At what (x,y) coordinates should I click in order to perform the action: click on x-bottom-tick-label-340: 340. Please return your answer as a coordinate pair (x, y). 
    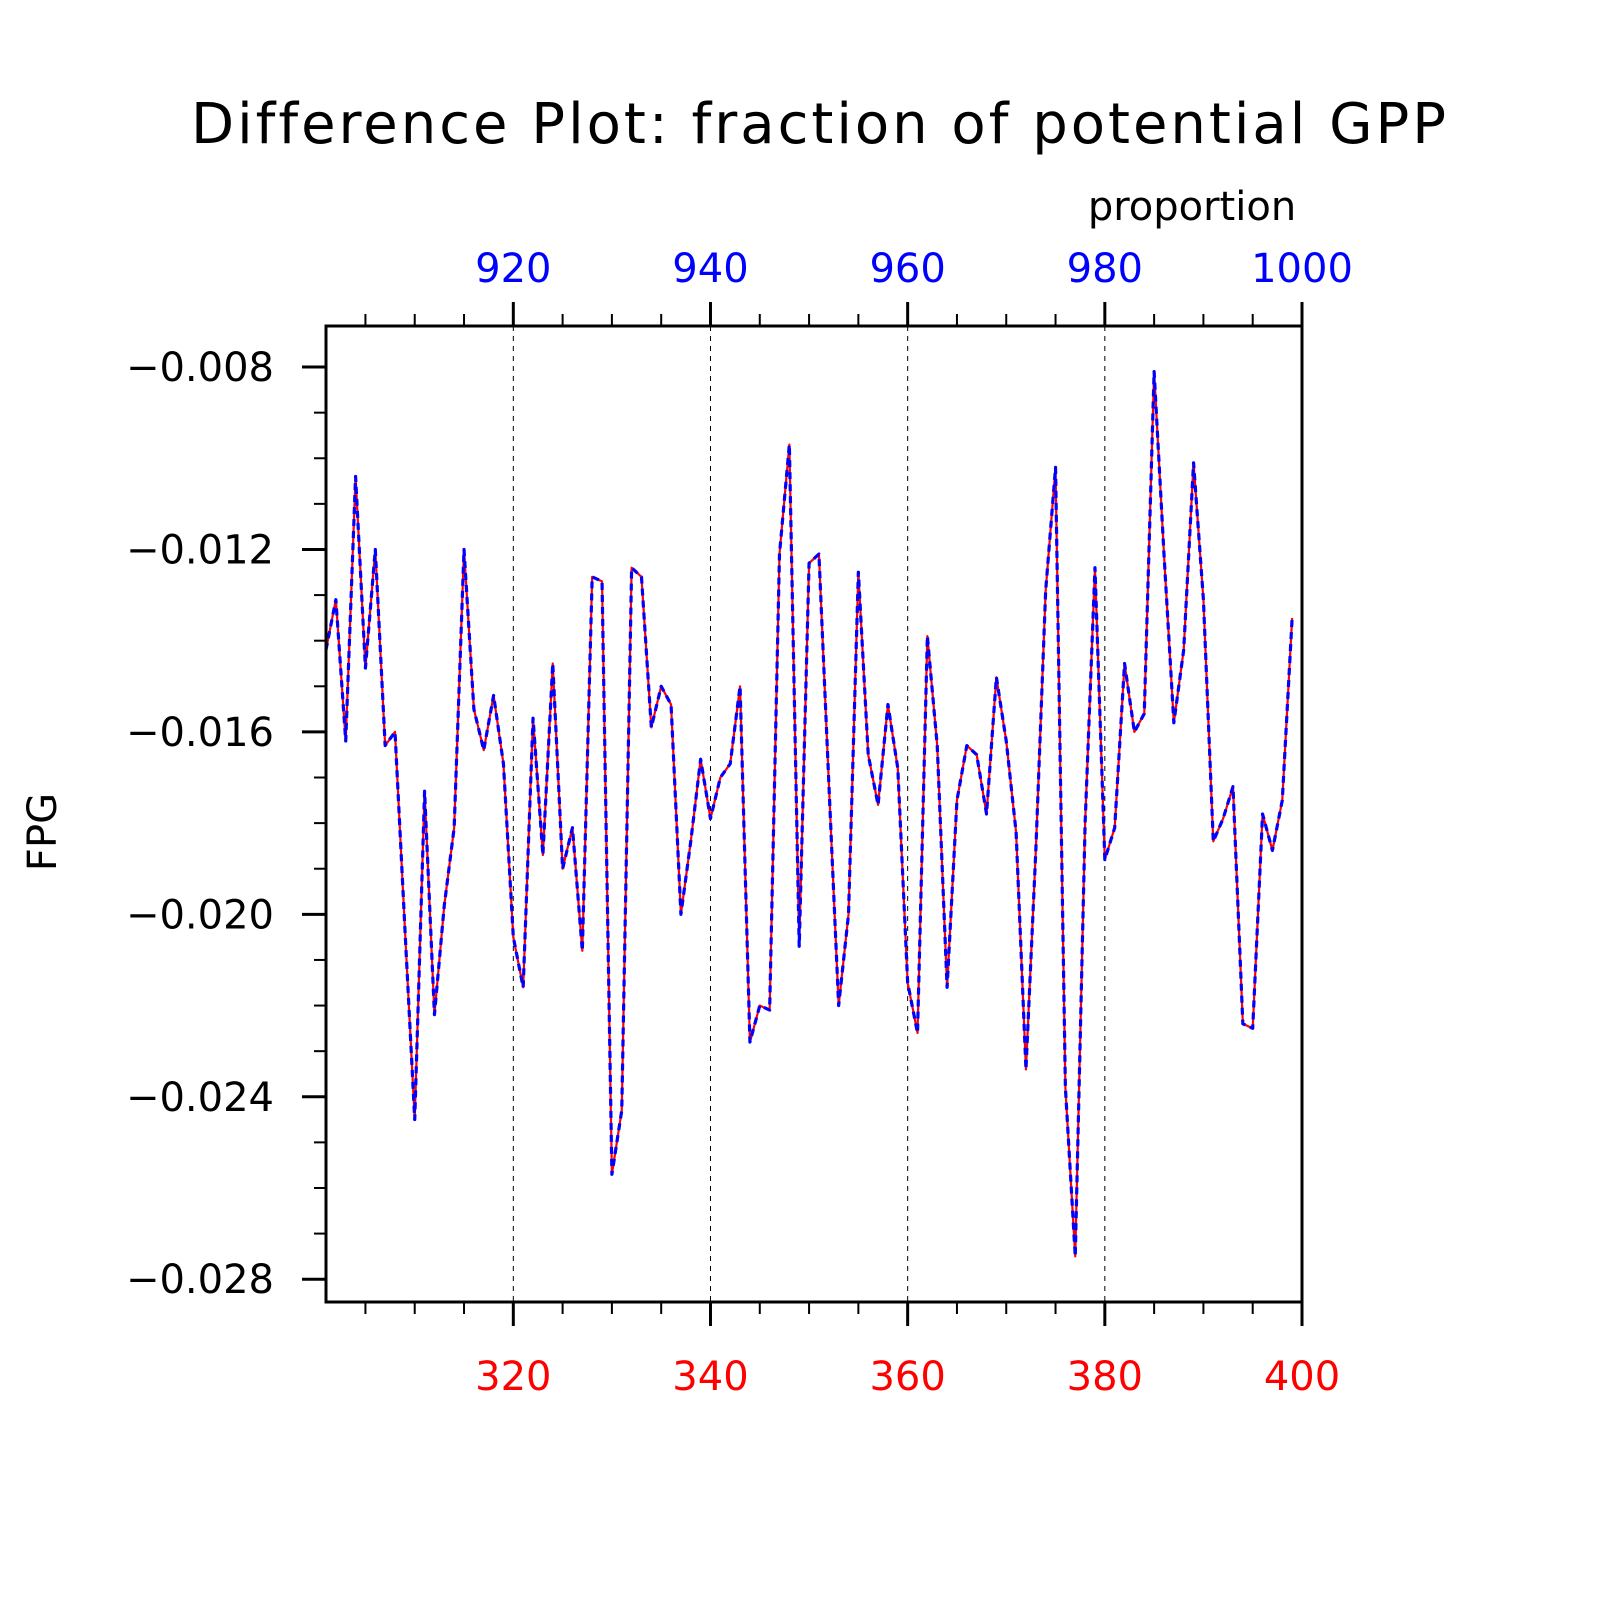
    Looking at the image, I should click on (710, 1377).